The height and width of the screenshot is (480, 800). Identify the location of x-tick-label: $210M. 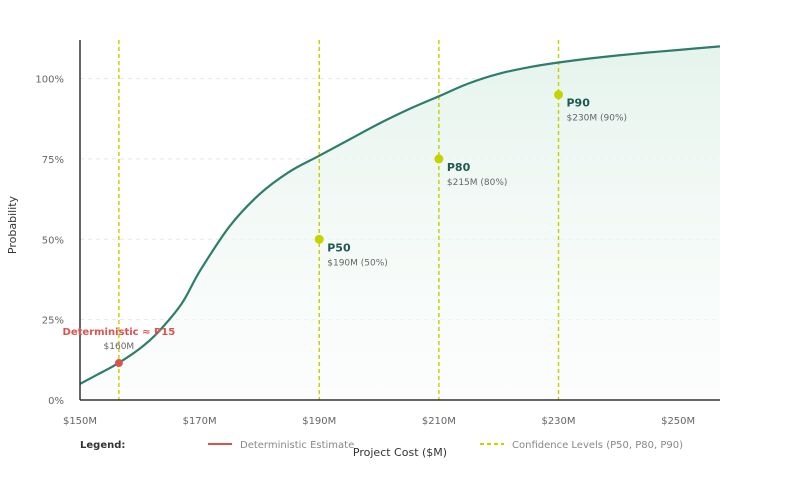
(439, 421).